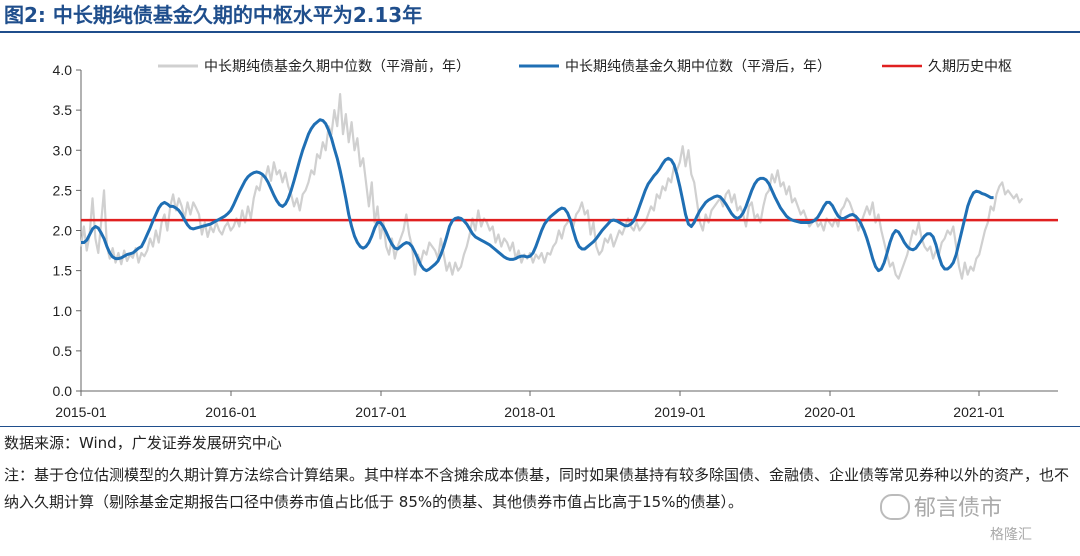 This screenshot has width=1080, height=556. What do you see at coordinates (540, 426) in the screenshot?
I see `footer-divider` at bounding box center [540, 426].